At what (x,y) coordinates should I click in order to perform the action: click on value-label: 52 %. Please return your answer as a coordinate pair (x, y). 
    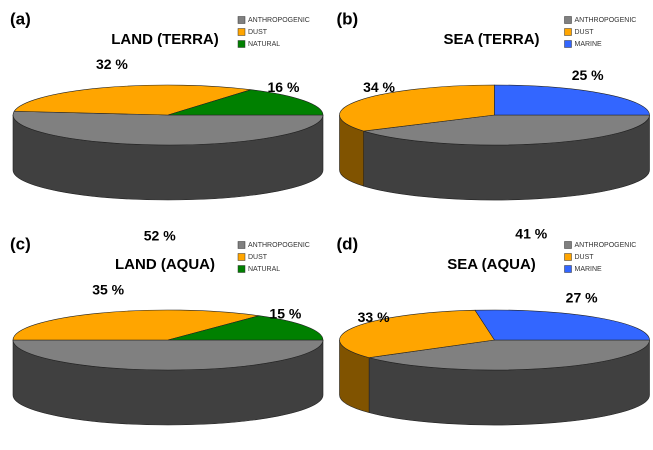
    Looking at the image, I should click on (160, 236).